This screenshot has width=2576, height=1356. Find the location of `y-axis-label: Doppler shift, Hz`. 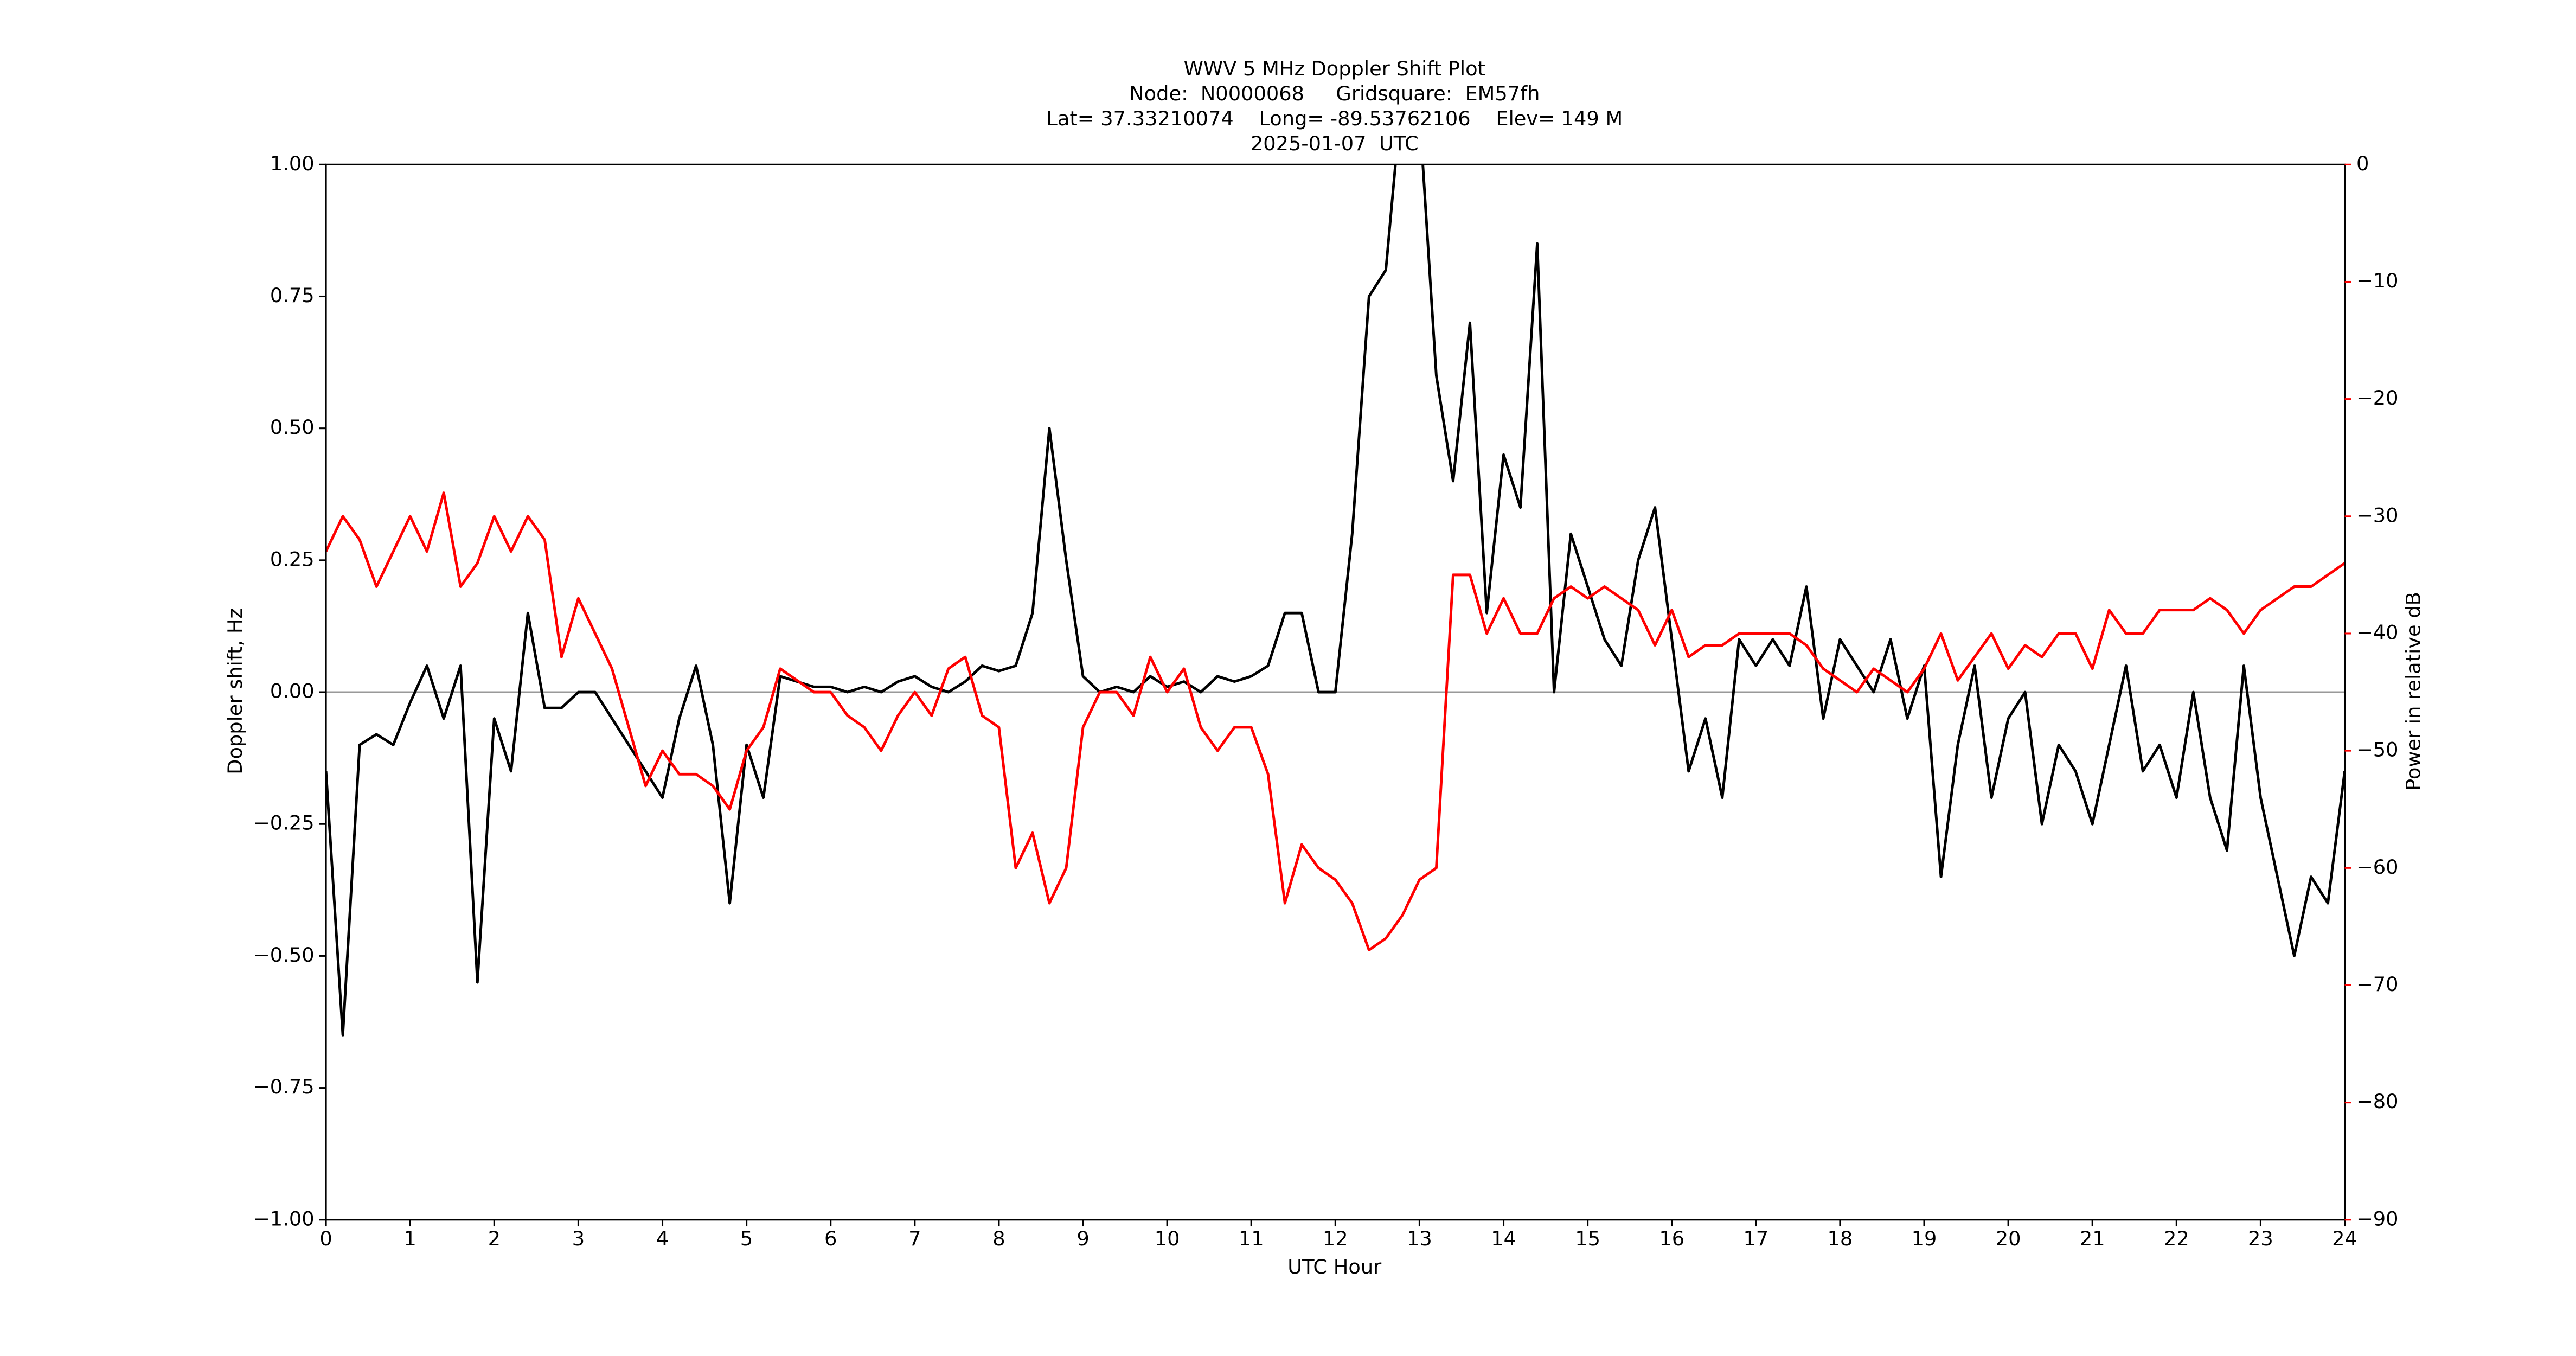

y-axis-label: Doppler shift, Hz is located at coordinates (235, 691).